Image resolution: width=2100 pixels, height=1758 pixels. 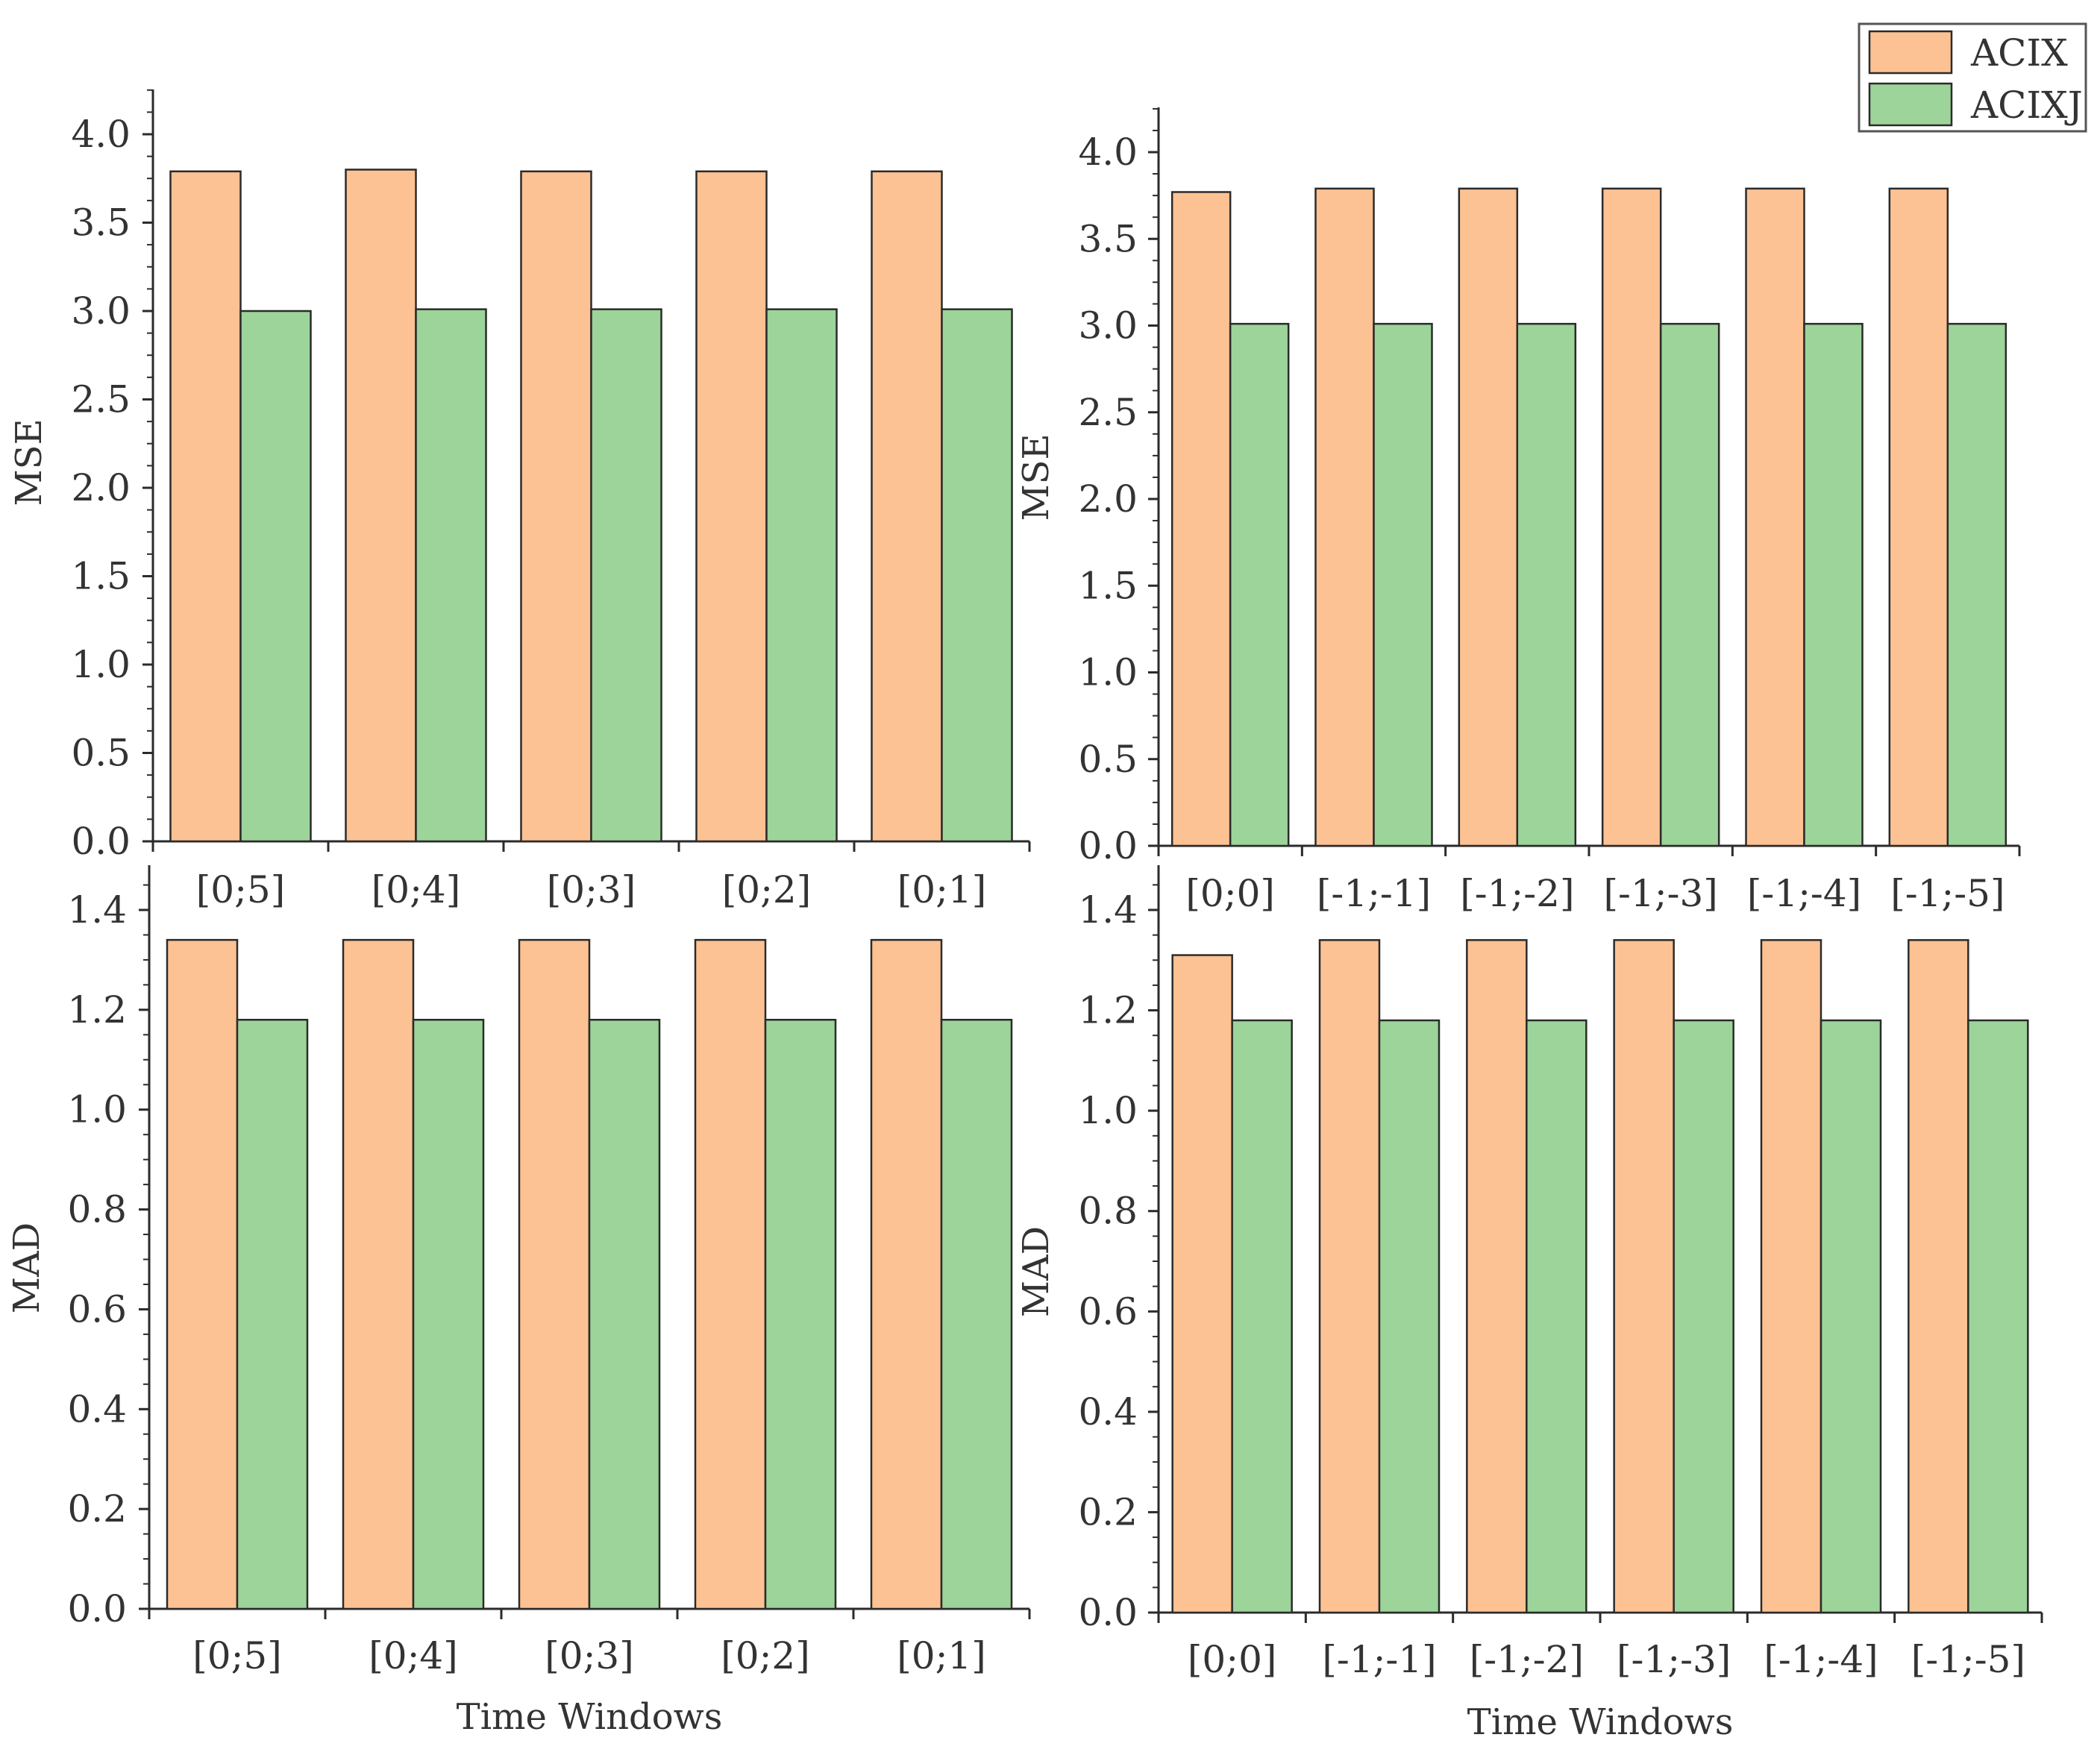 I want to click on legend-swatch-acix, so click(x=1910, y=53).